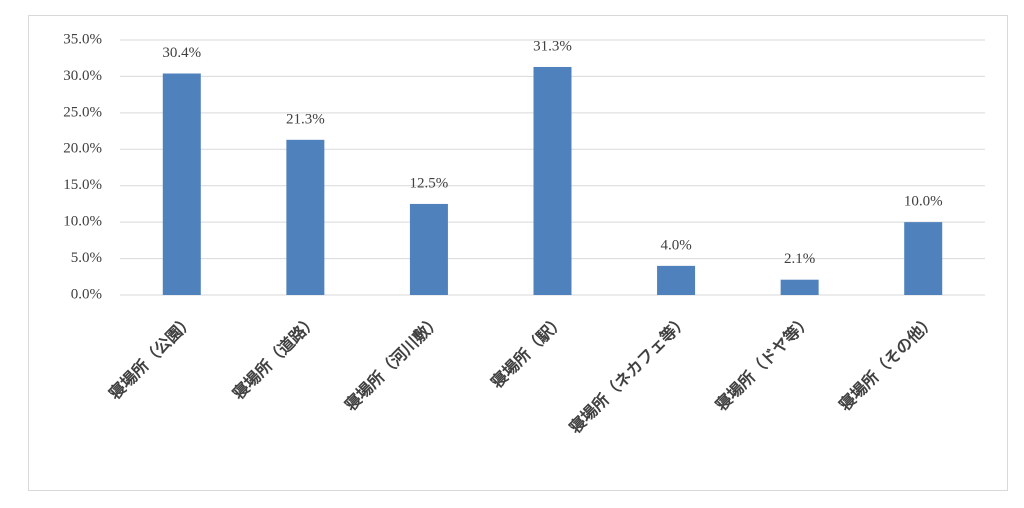  Describe the element at coordinates (429, 183) in the screenshot. I see `data-label: 12.5%` at that location.